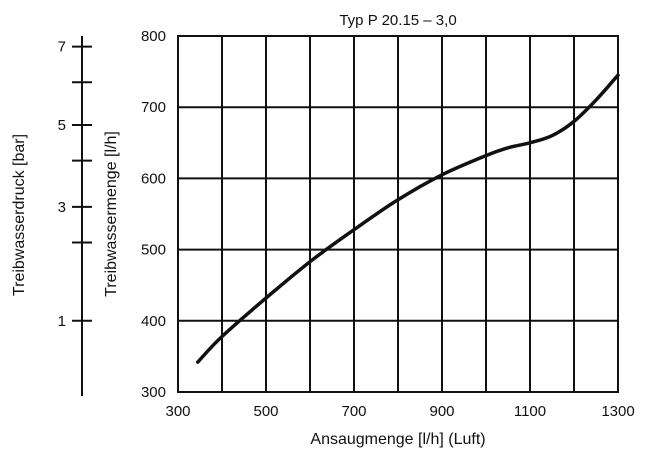 This screenshot has height=464, width=653. What do you see at coordinates (177, 411) in the screenshot?
I see `x-tick-label: 300` at bounding box center [177, 411].